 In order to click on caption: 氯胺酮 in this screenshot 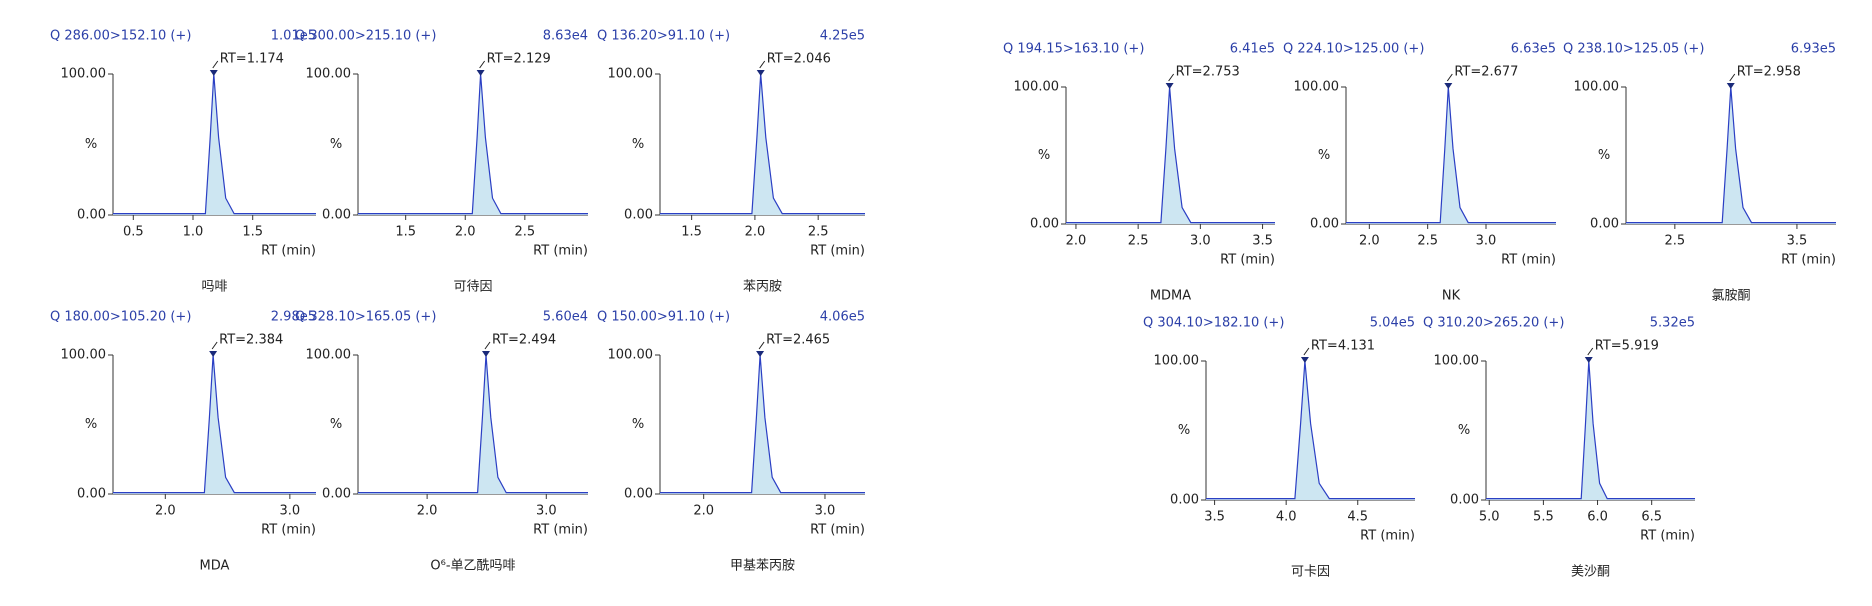, I will do `click(1730, 296)`.